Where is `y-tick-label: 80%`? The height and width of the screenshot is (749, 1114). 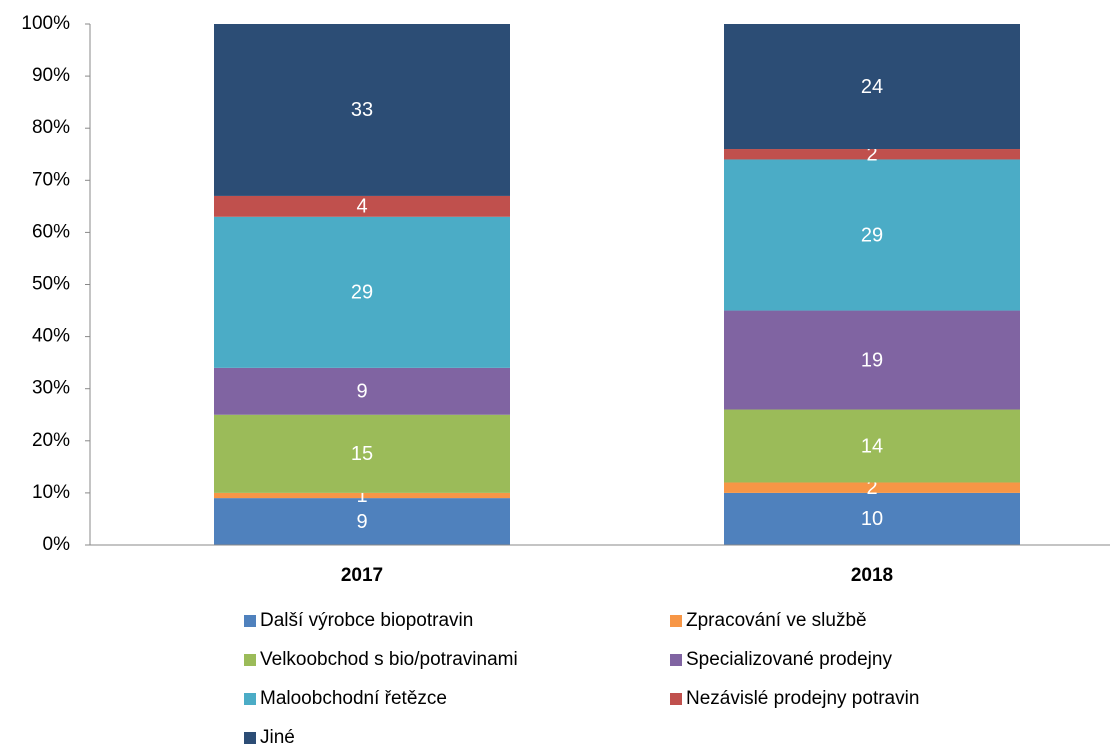 y-tick-label: 80% is located at coordinates (51, 127).